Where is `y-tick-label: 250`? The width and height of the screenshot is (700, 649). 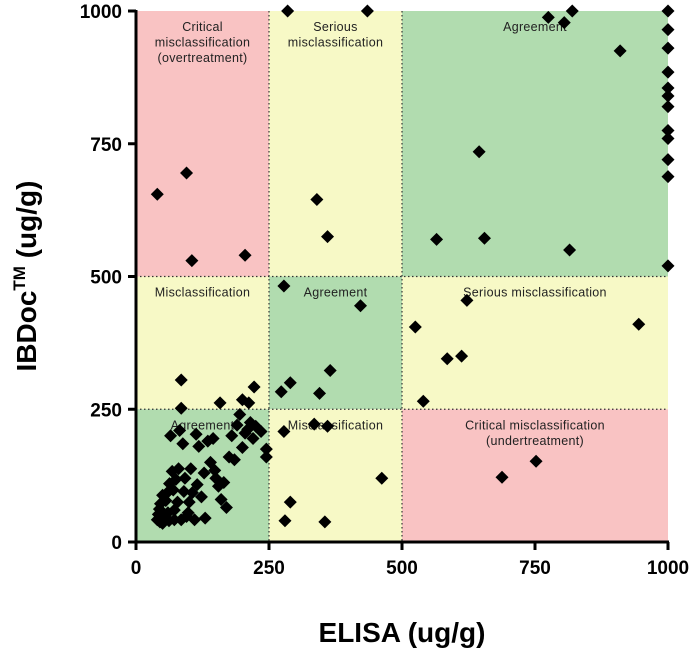 y-tick-label: 250 is located at coordinates (106, 410).